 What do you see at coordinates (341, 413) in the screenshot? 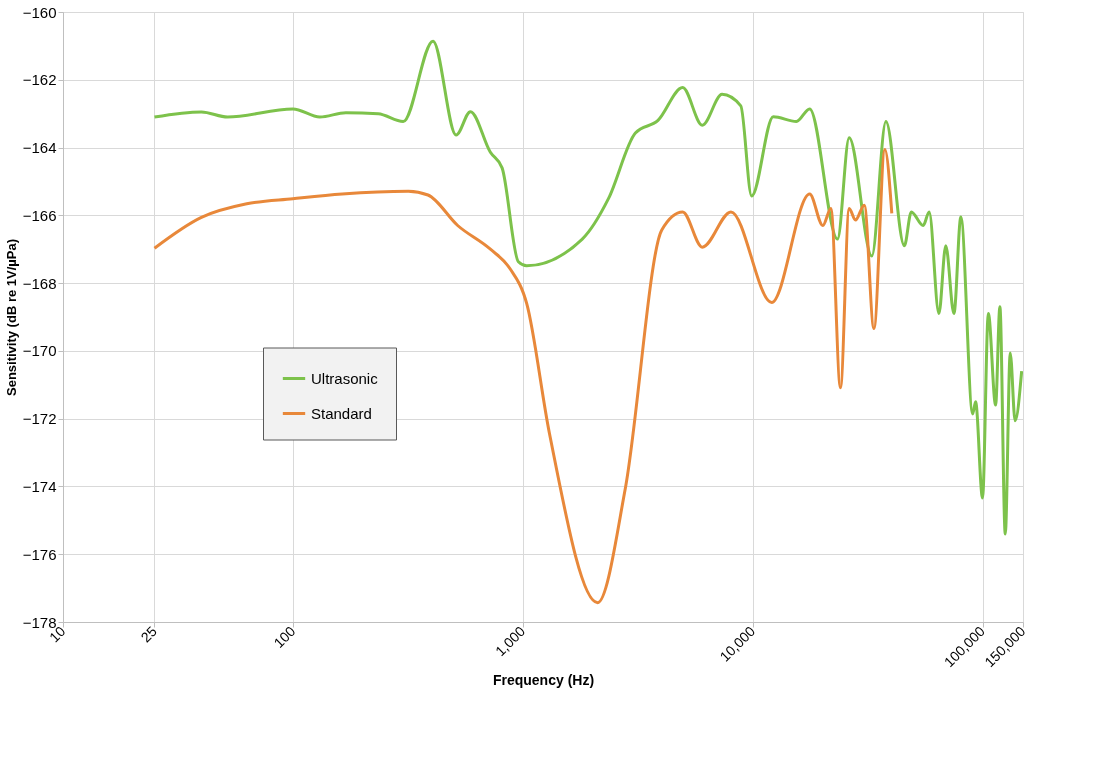
I see `legend-label: Standard` at bounding box center [341, 413].